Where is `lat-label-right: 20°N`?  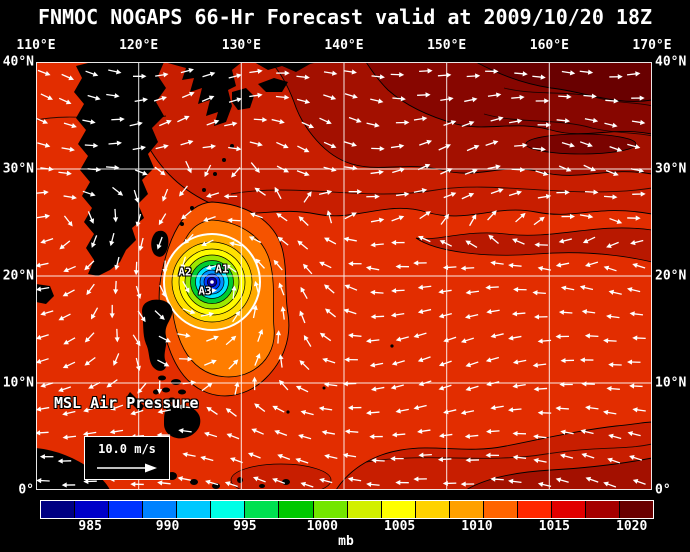
lat-label-right: 20°N is located at coordinates (671, 276).